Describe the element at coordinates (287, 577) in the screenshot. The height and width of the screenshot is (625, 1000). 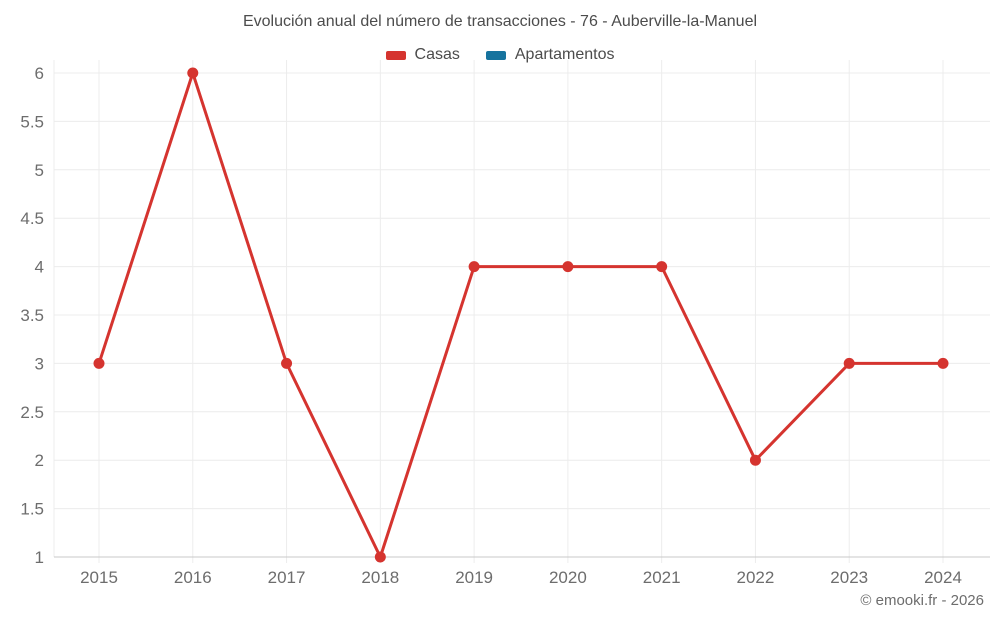
I see `x-axis-tick-label: 2017` at that location.